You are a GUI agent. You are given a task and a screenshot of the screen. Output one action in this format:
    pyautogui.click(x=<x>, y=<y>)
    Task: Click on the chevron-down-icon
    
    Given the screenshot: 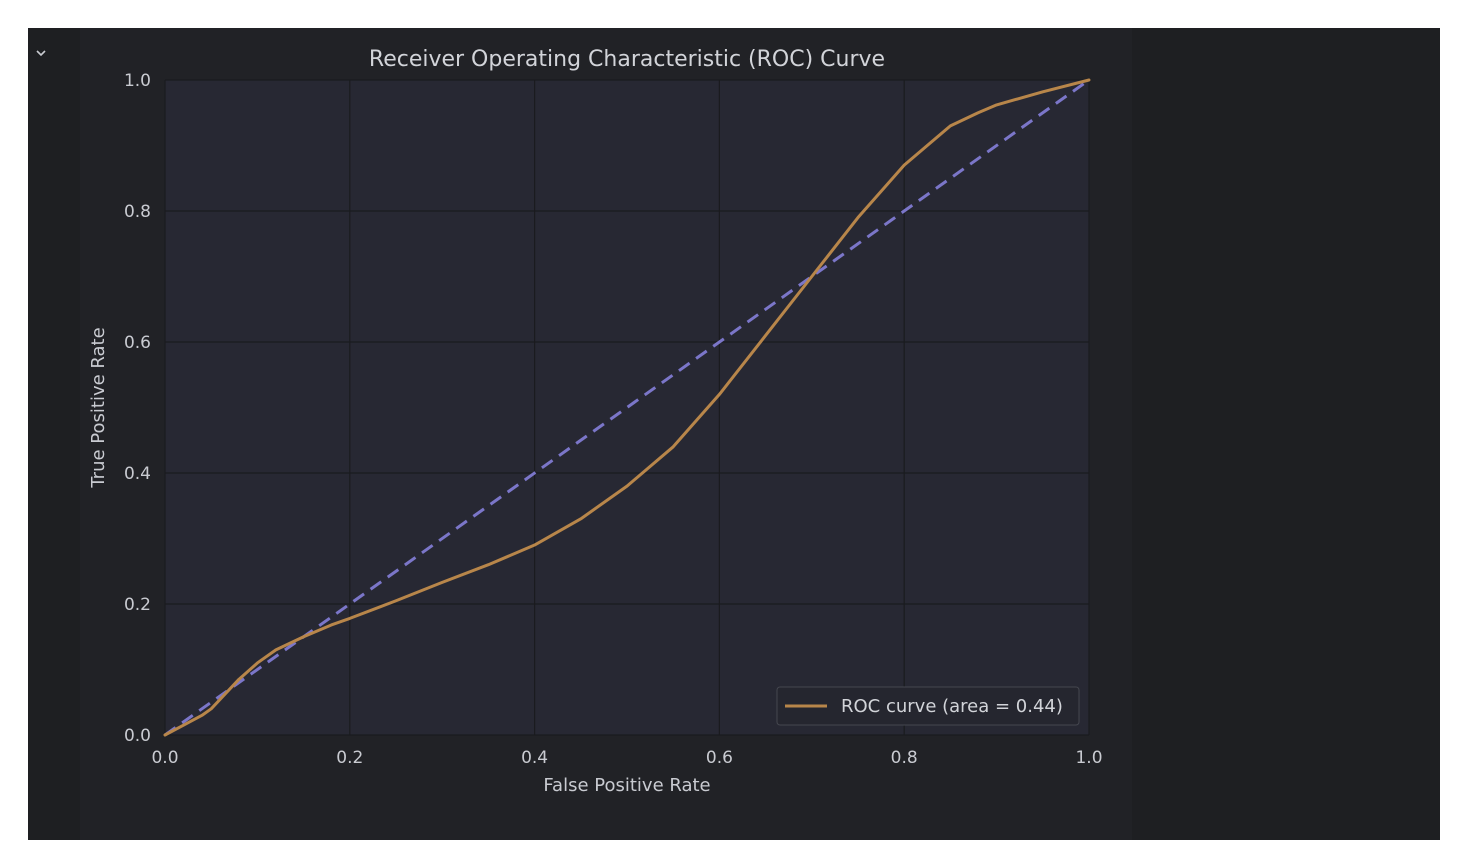 What is the action you would take?
    pyautogui.click(x=41, y=53)
    